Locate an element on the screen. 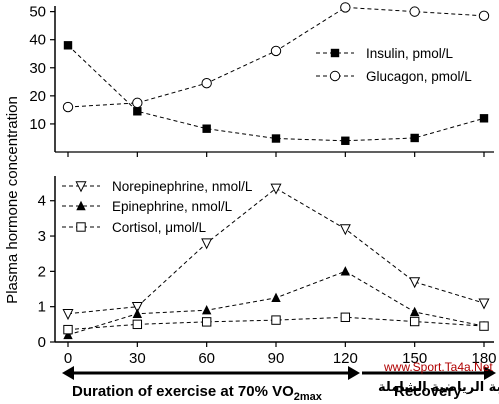 This screenshot has height=404, width=499. x-tick-label: 90 is located at coordinates (276, 358).